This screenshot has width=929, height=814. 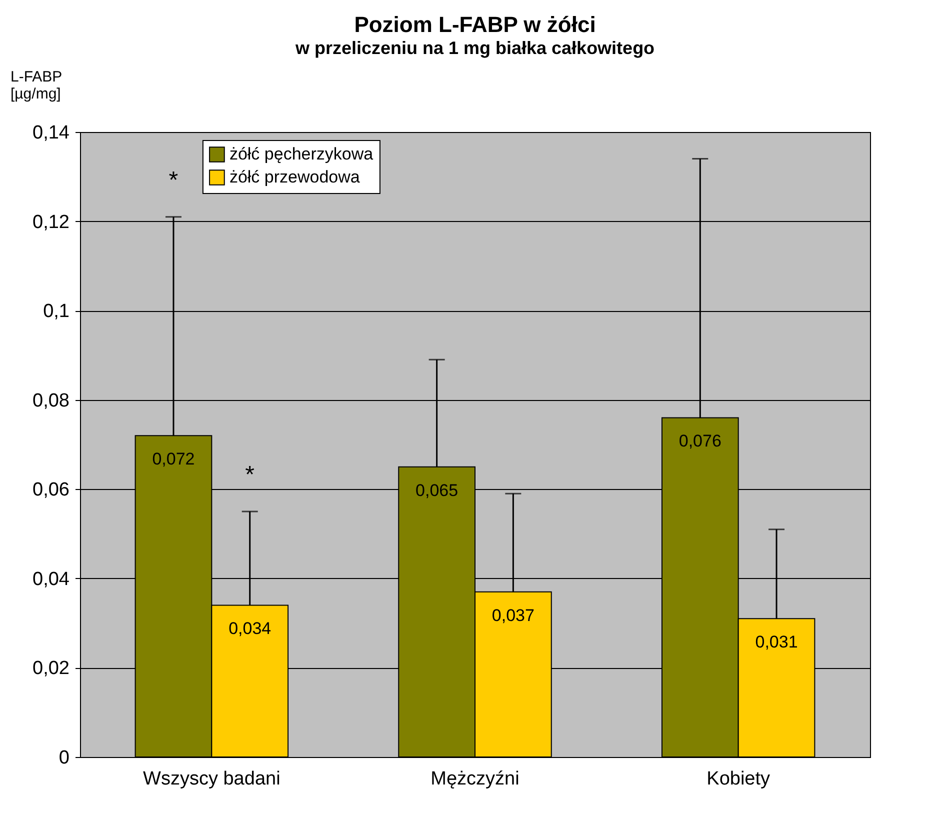 I want to click on legend-label: żółć przewodowa, so click(x=294, y=177).